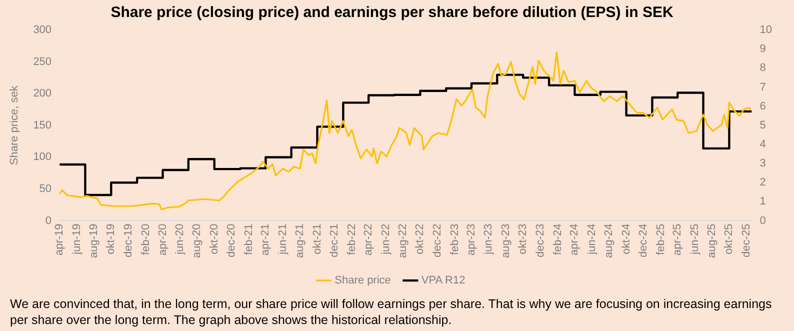 This screenshot has height=331, width=794. What do you see at coordinates (214, 239) in the screenshot?
I see `x-tick-label: okt-20` at bounding box center [214, 239].